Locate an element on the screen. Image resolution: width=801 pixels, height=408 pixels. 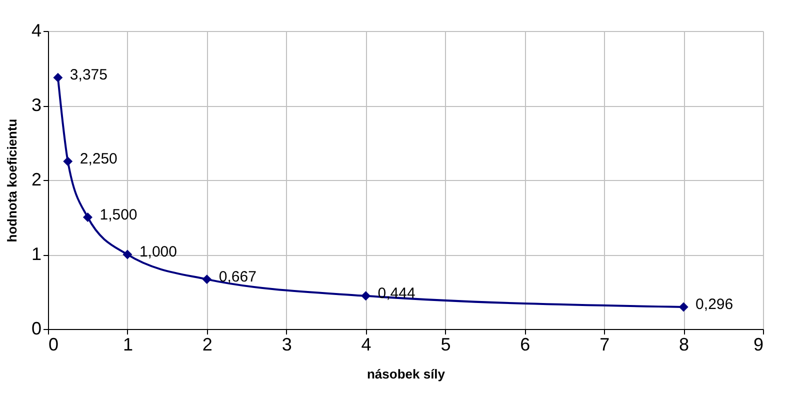
y-tick-label: 2 is located at coordinates (36, 180).